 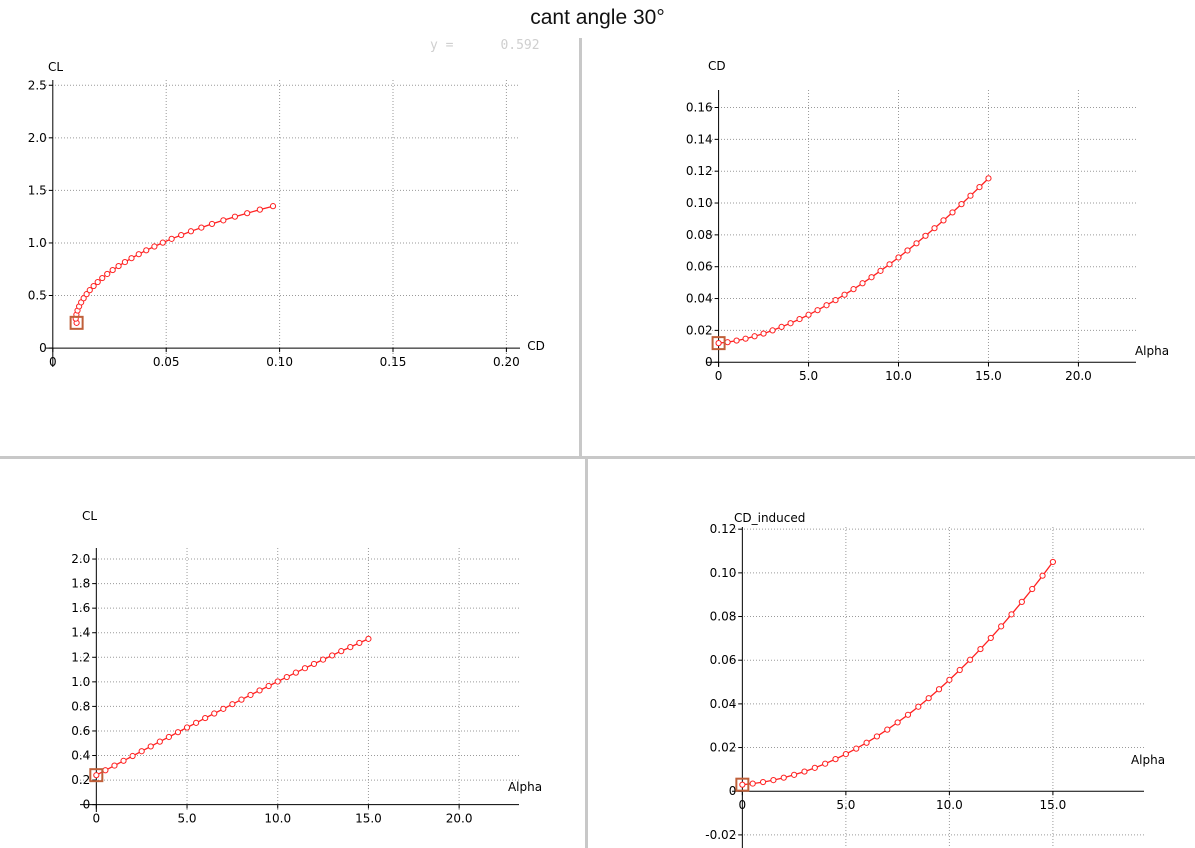 What do you see at coordinates (769, 518) in the screenshot?
I see `y-axis-label: CD_induced` at bounding box center [769, 518].